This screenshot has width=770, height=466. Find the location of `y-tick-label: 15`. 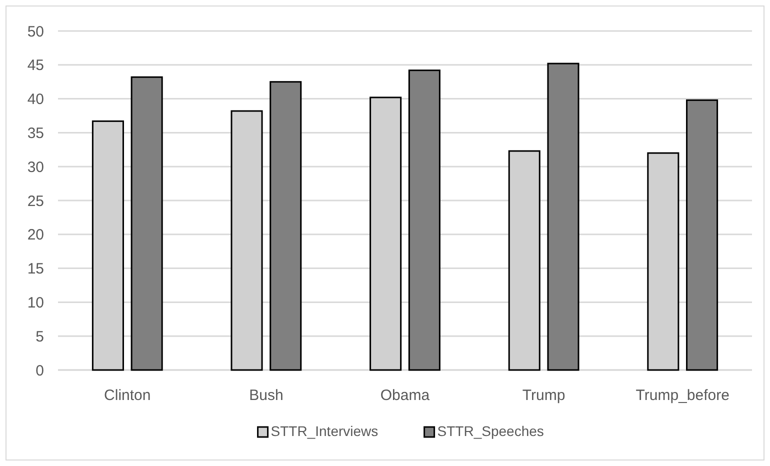

y-tick-label: 15 is located at coordinates (35, 269).